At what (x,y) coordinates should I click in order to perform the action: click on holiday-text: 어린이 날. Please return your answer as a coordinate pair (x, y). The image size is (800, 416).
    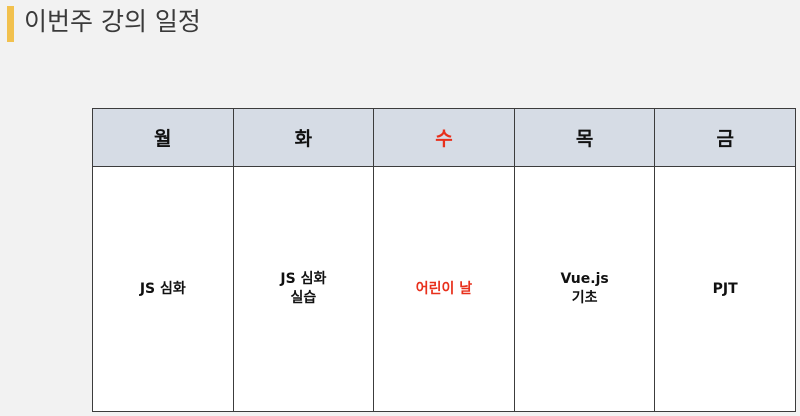
    Looking at the image, I should click on (444, 288).